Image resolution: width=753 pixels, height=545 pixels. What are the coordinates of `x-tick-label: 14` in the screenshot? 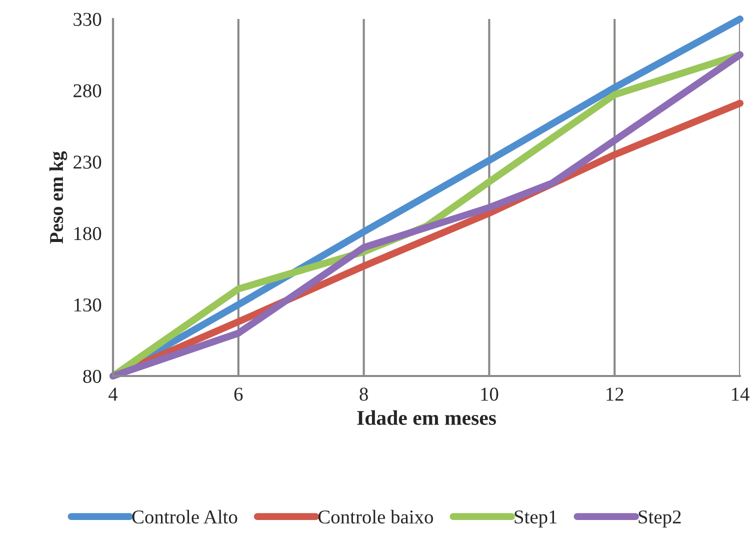 It's located at (741, 394).